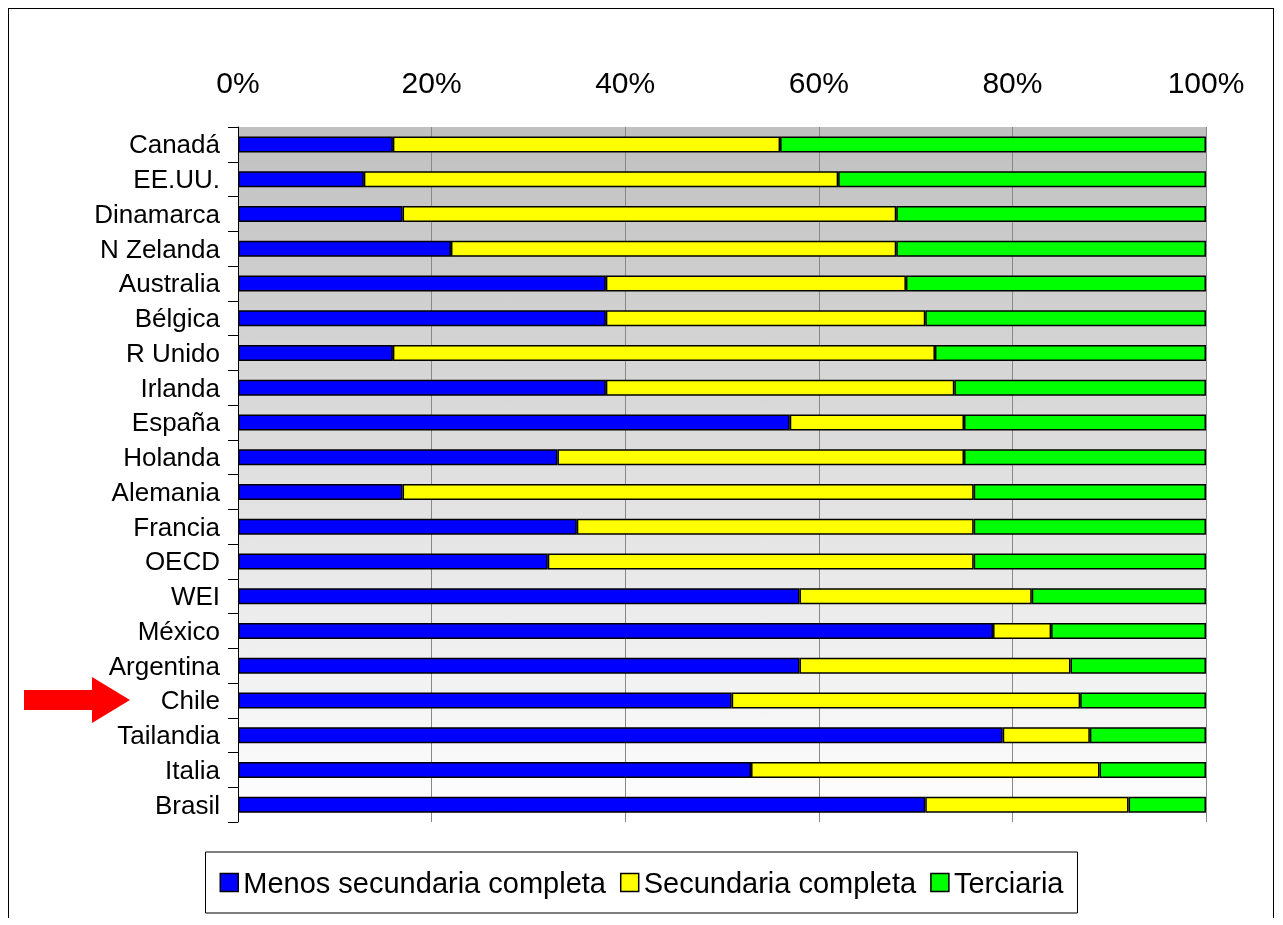 The height and width of the screenshot is (925, 1283). I want to click on y-tick-label: México, so click(178, 630).